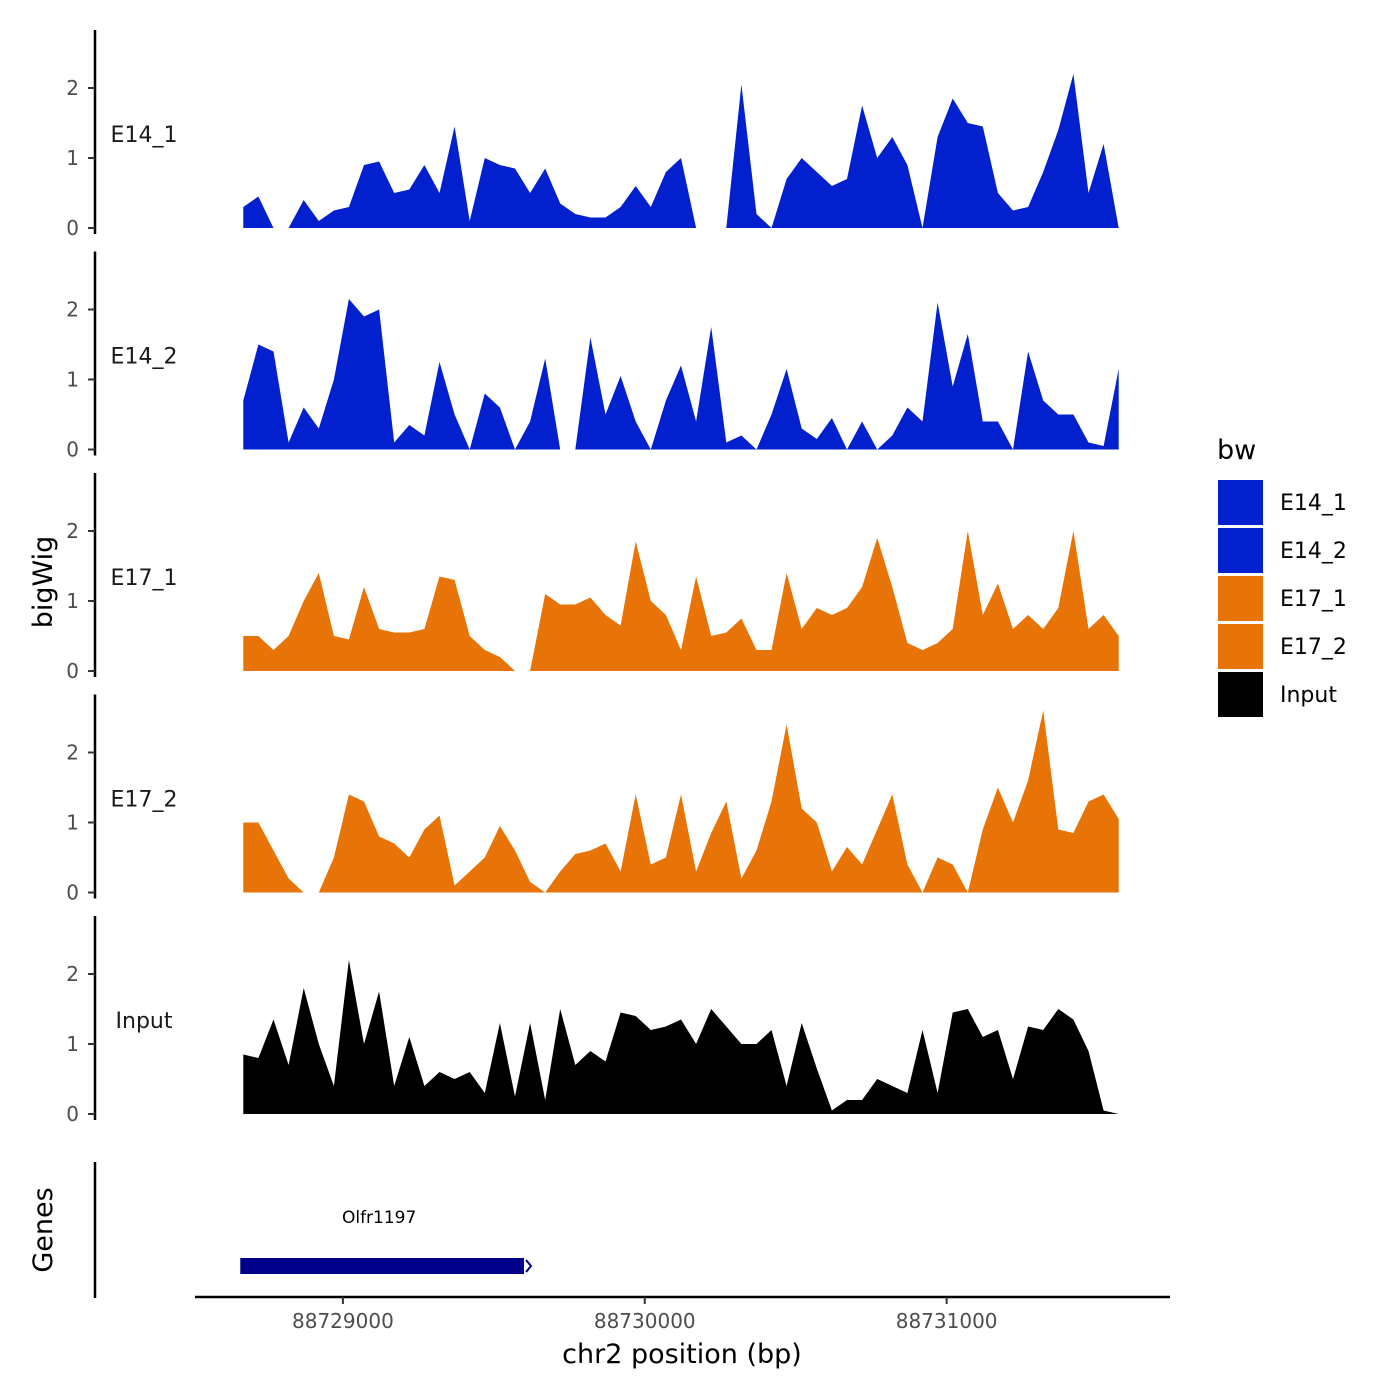 Image resolution: width=1400 pixels, height=1400 pixels. Describe the element at coordinates (72, 823) in the screenshot. I see `y-tick-label-e17-2-1: 1` at that location.